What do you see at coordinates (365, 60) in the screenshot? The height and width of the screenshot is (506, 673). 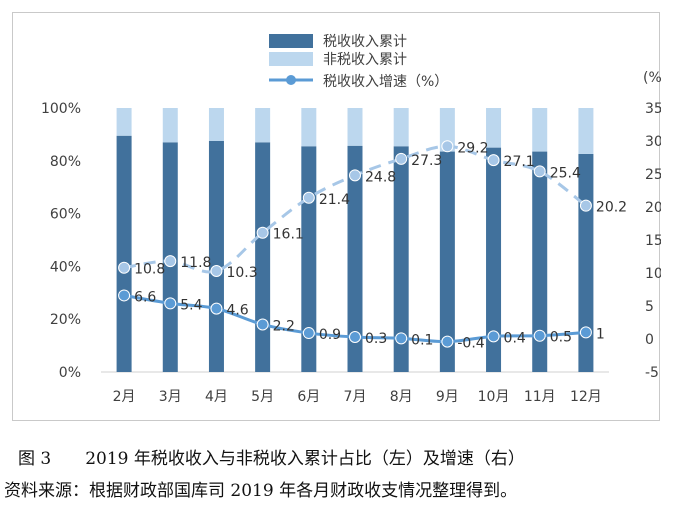 I see `legend-label-non-tax: 非税收入累计` at bounding box center [365, 60].